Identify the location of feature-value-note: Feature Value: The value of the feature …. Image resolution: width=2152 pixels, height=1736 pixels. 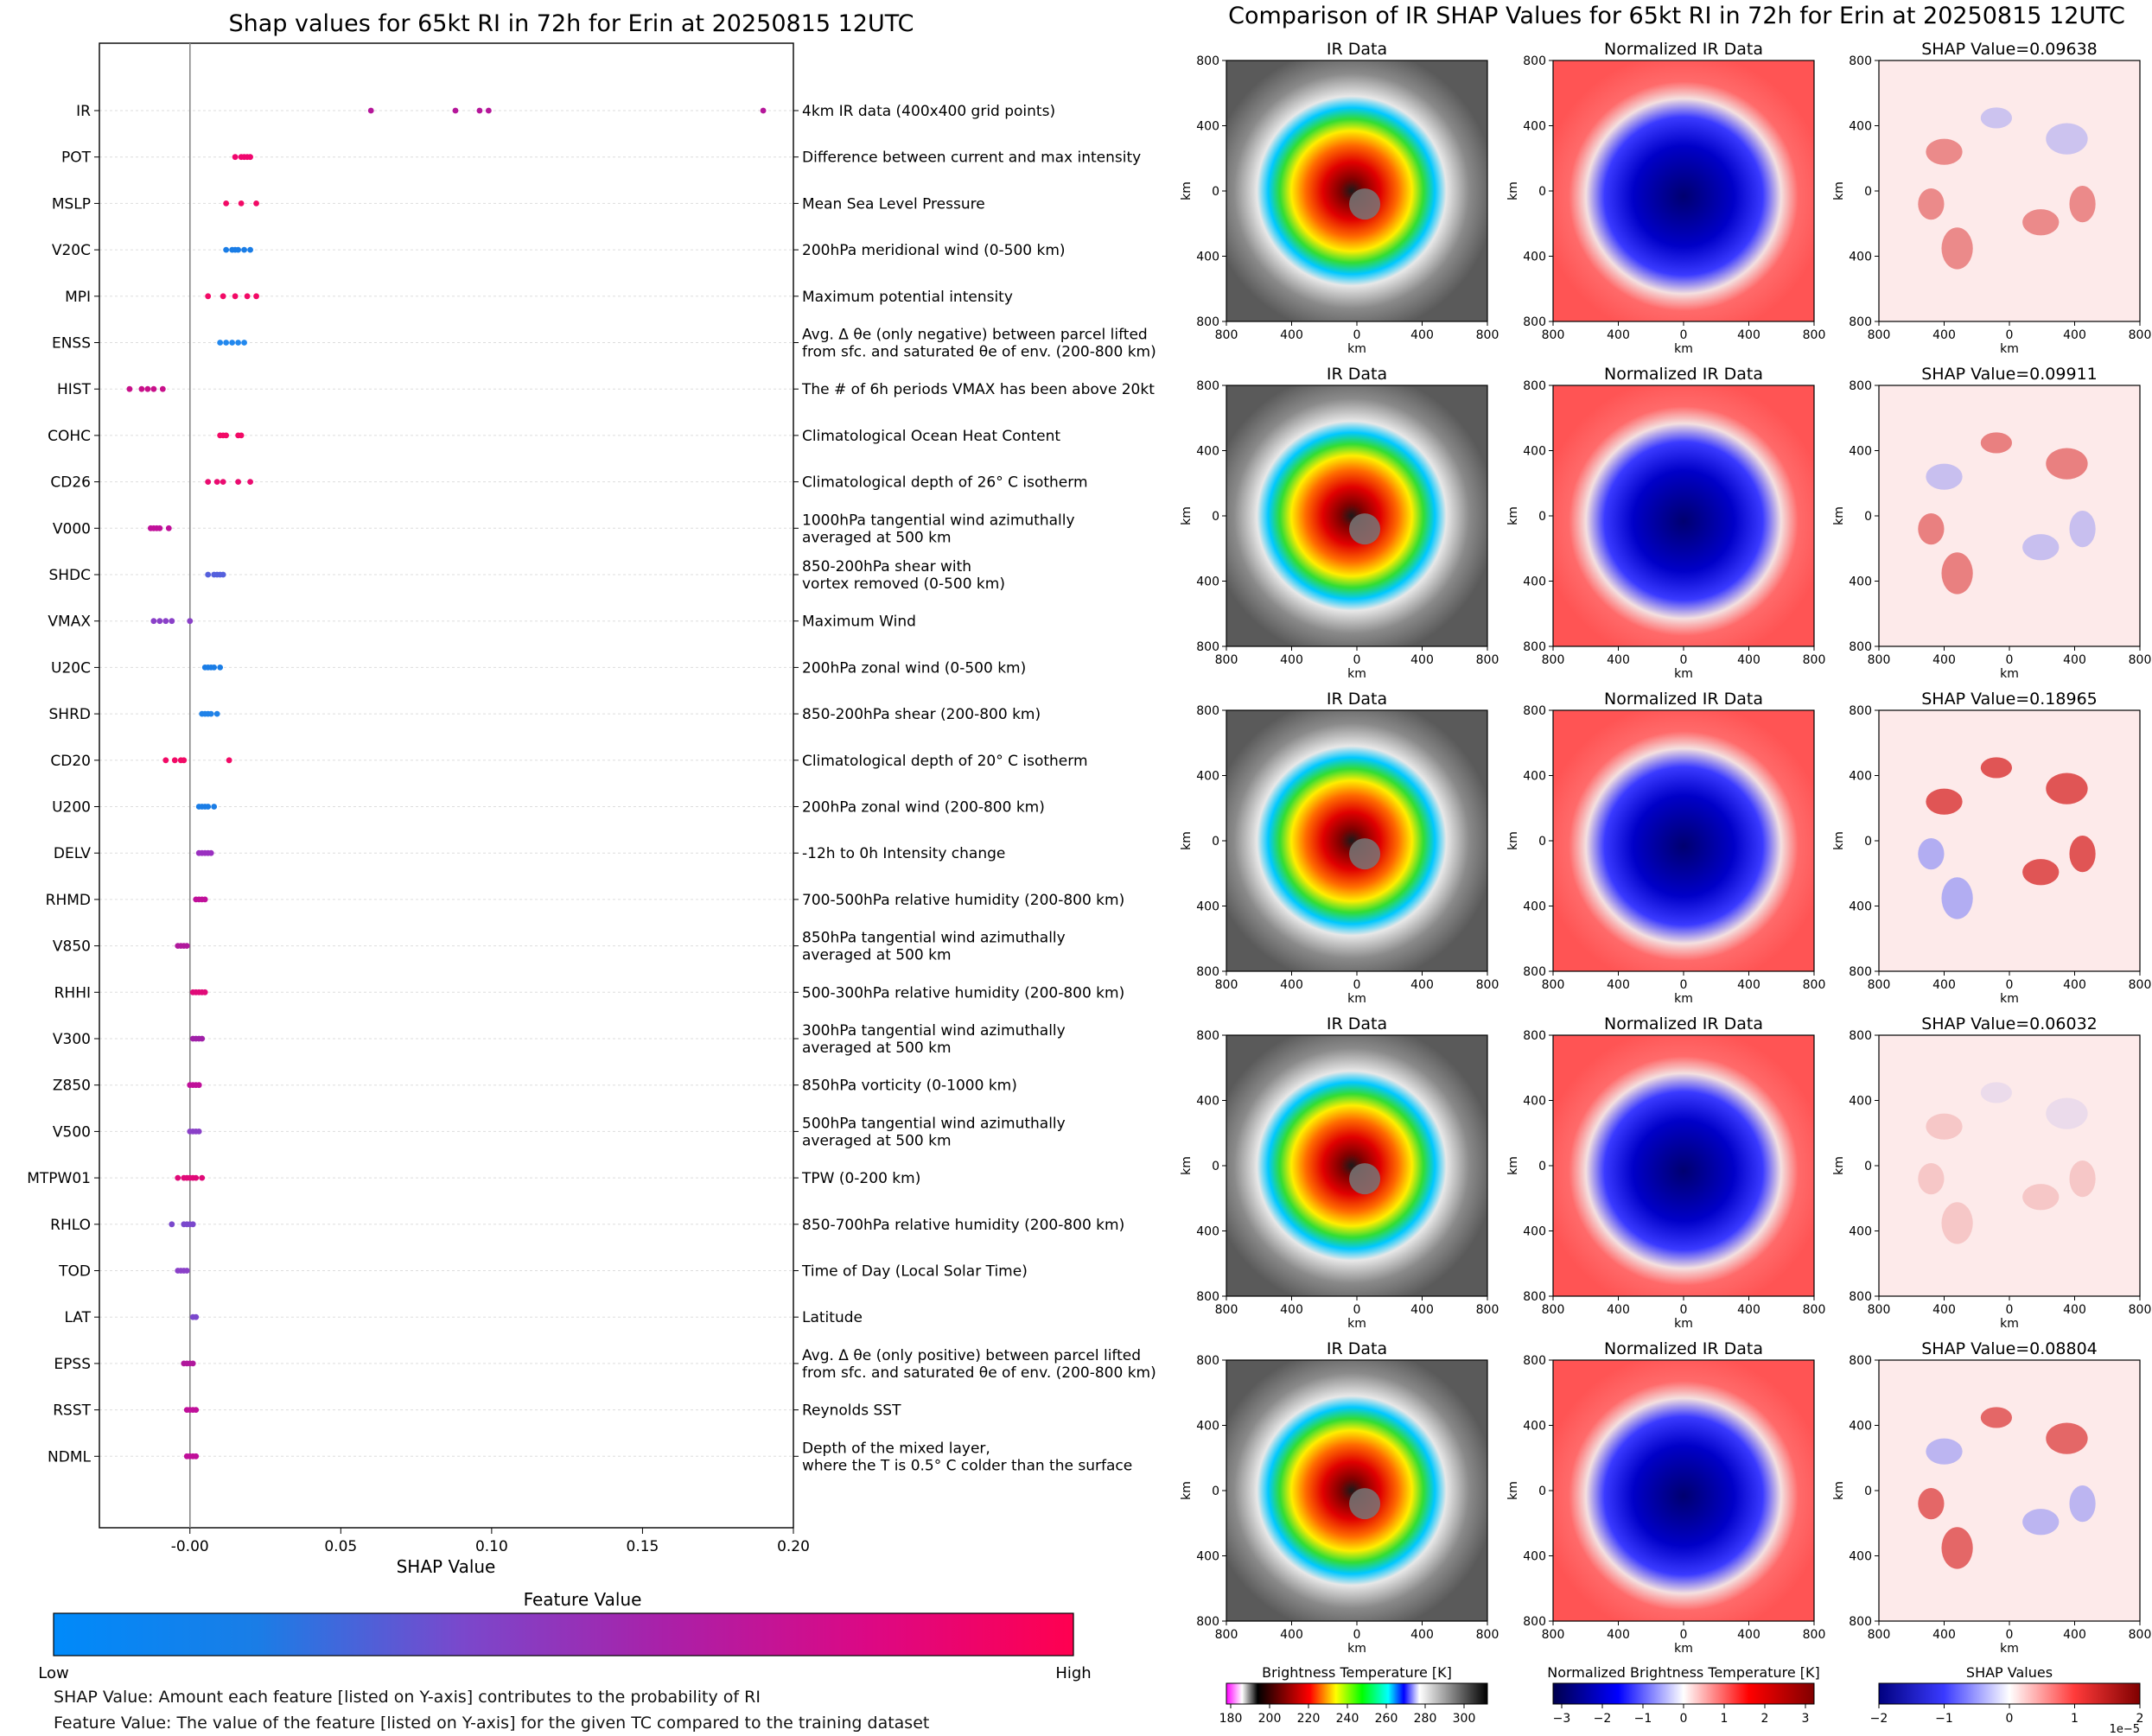
(492, 1723).